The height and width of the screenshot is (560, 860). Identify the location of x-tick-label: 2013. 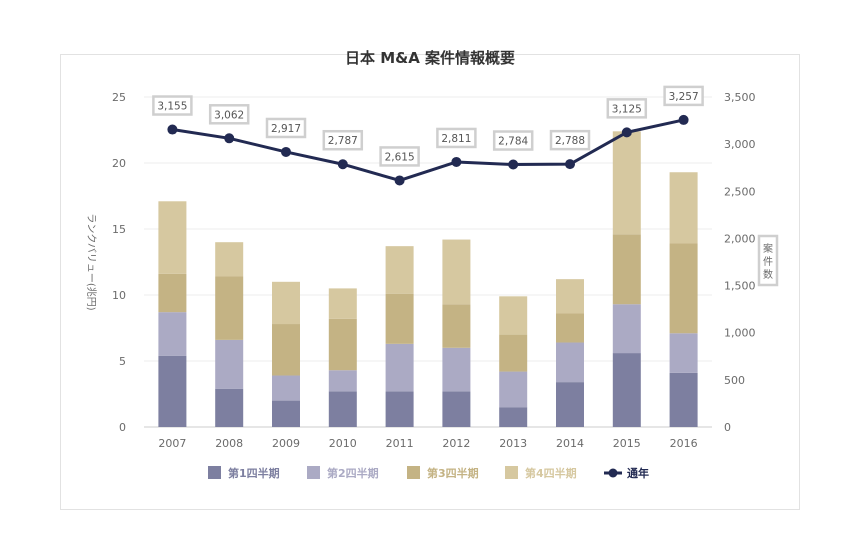
(513, 443).